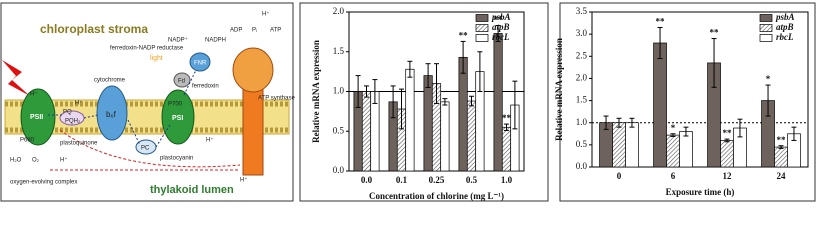 Image resolution: width=818 pixels, height=240 pixels. I want to click on label: Fd, so click(181, 82).